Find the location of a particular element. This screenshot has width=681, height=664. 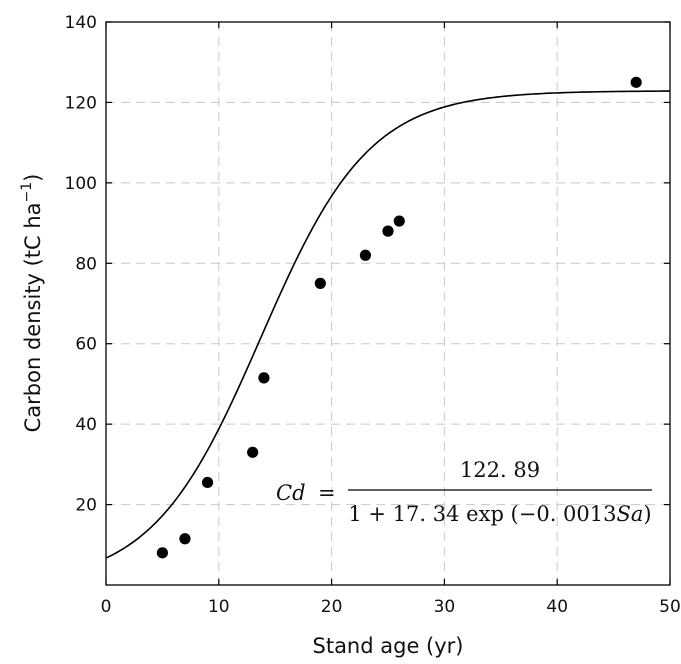

y-tick-label: 80 is located at coordinates (86, 264).